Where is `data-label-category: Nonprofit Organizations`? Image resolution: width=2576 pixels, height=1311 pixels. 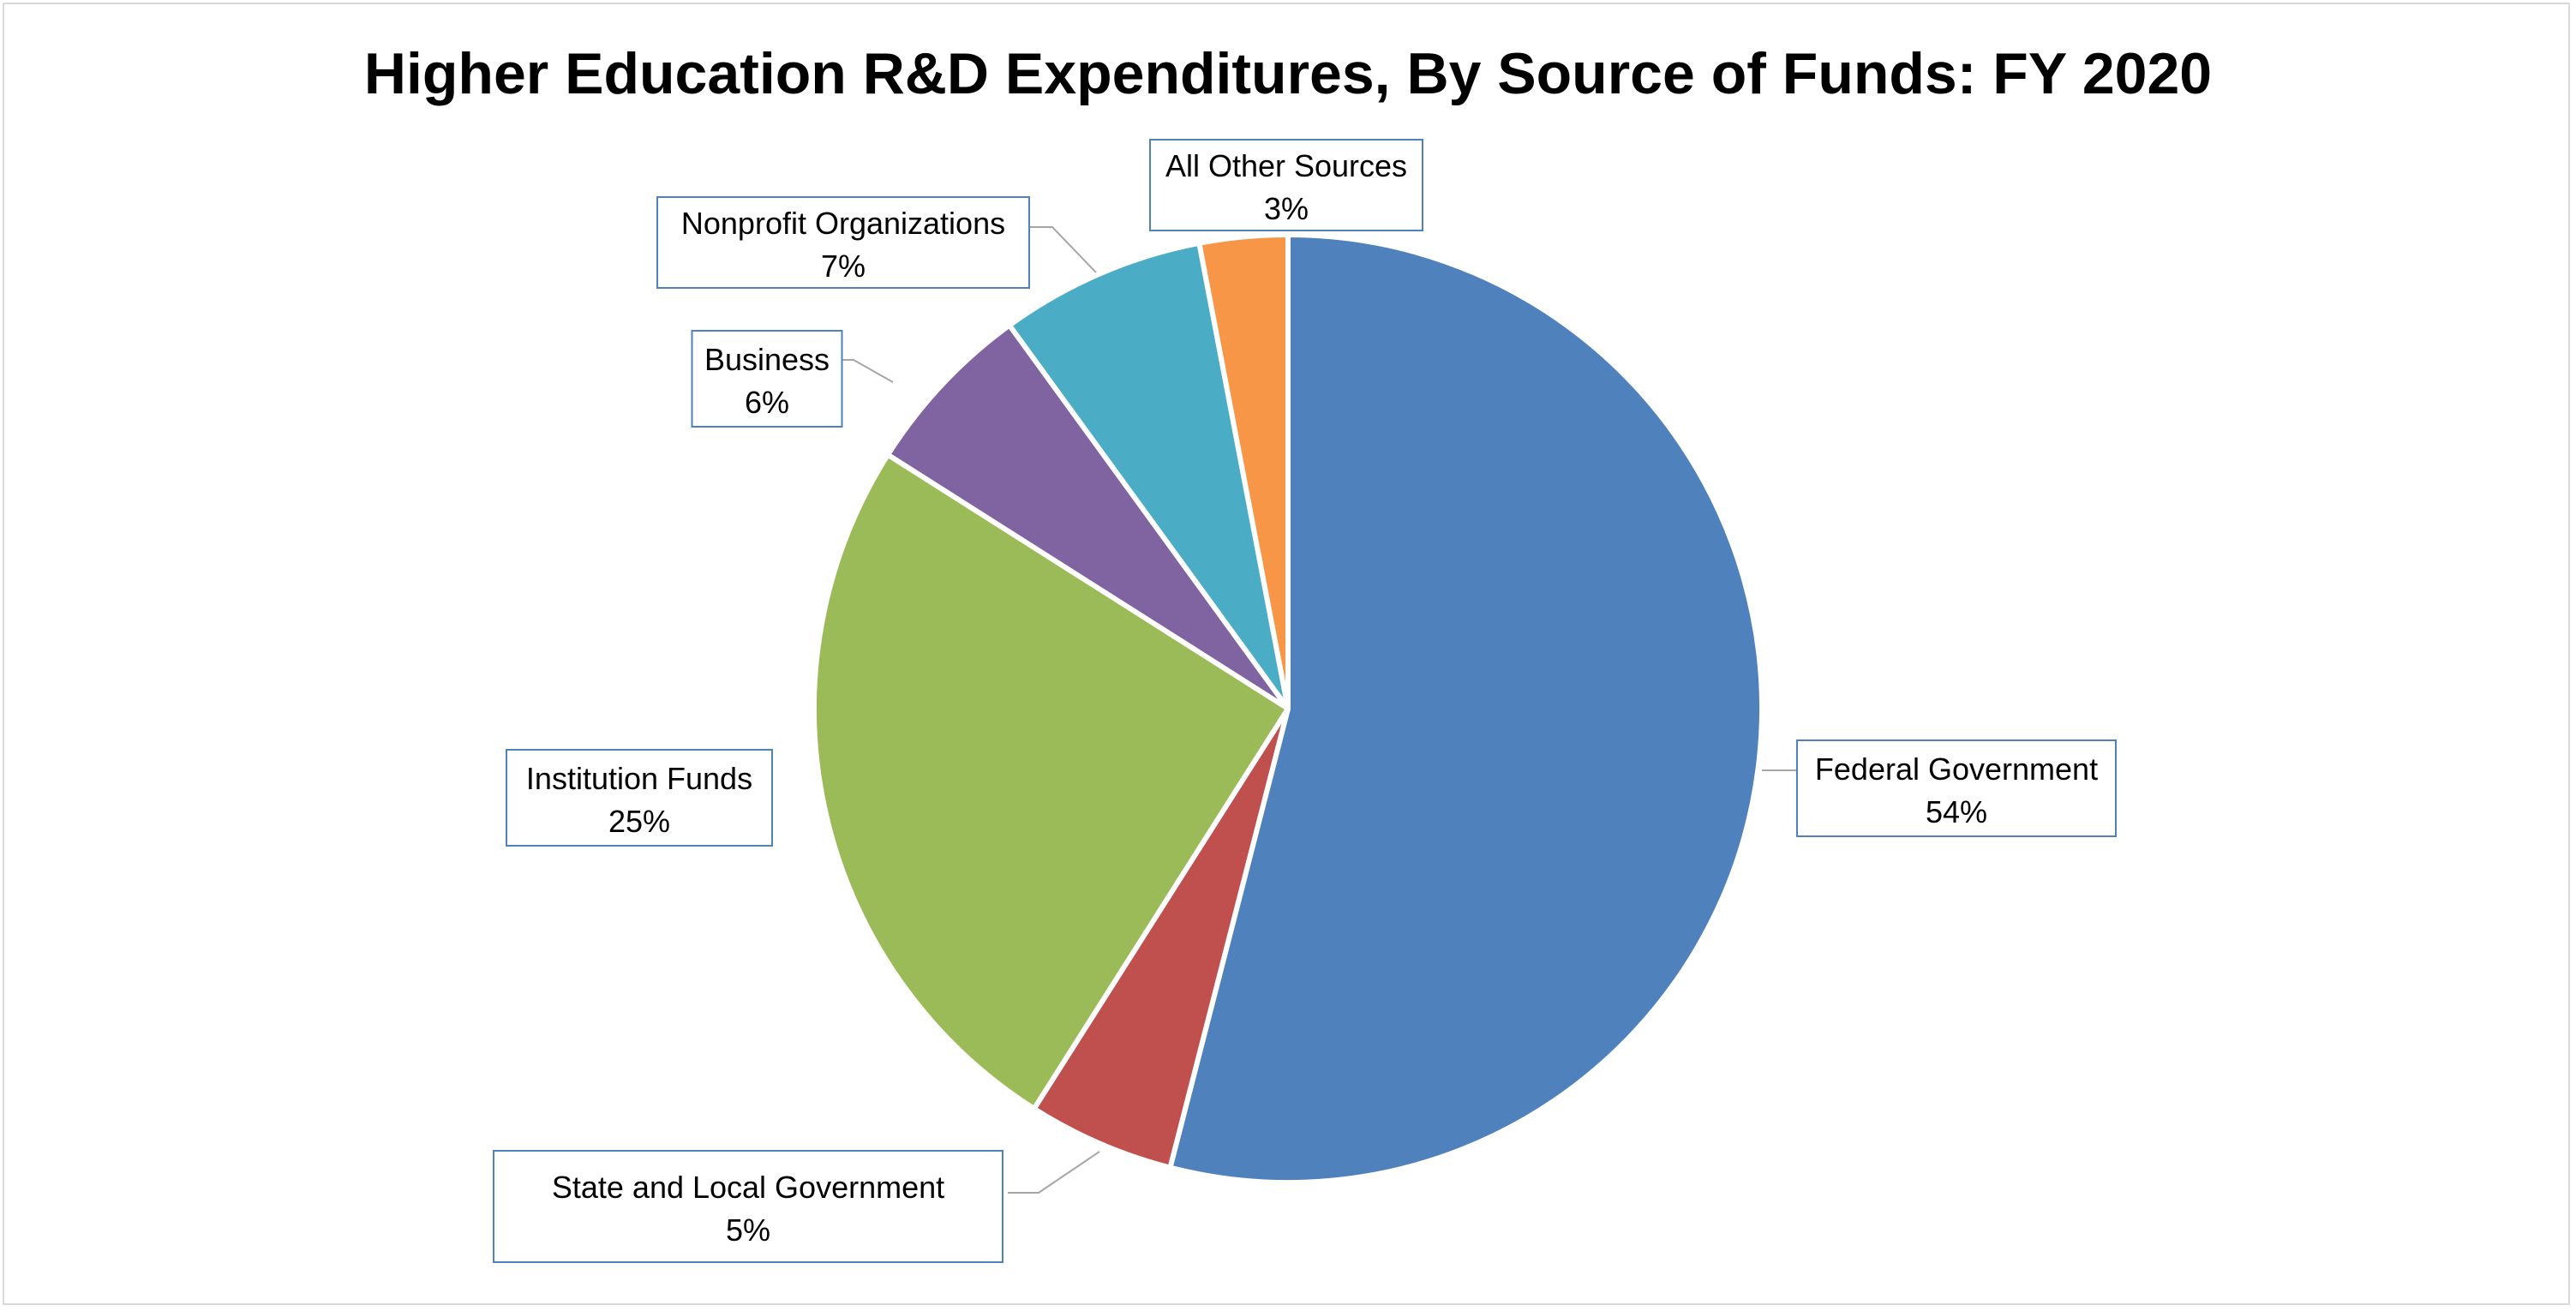
data-label-category: Nonprofit Organizations is located at coordinates (843, 223).